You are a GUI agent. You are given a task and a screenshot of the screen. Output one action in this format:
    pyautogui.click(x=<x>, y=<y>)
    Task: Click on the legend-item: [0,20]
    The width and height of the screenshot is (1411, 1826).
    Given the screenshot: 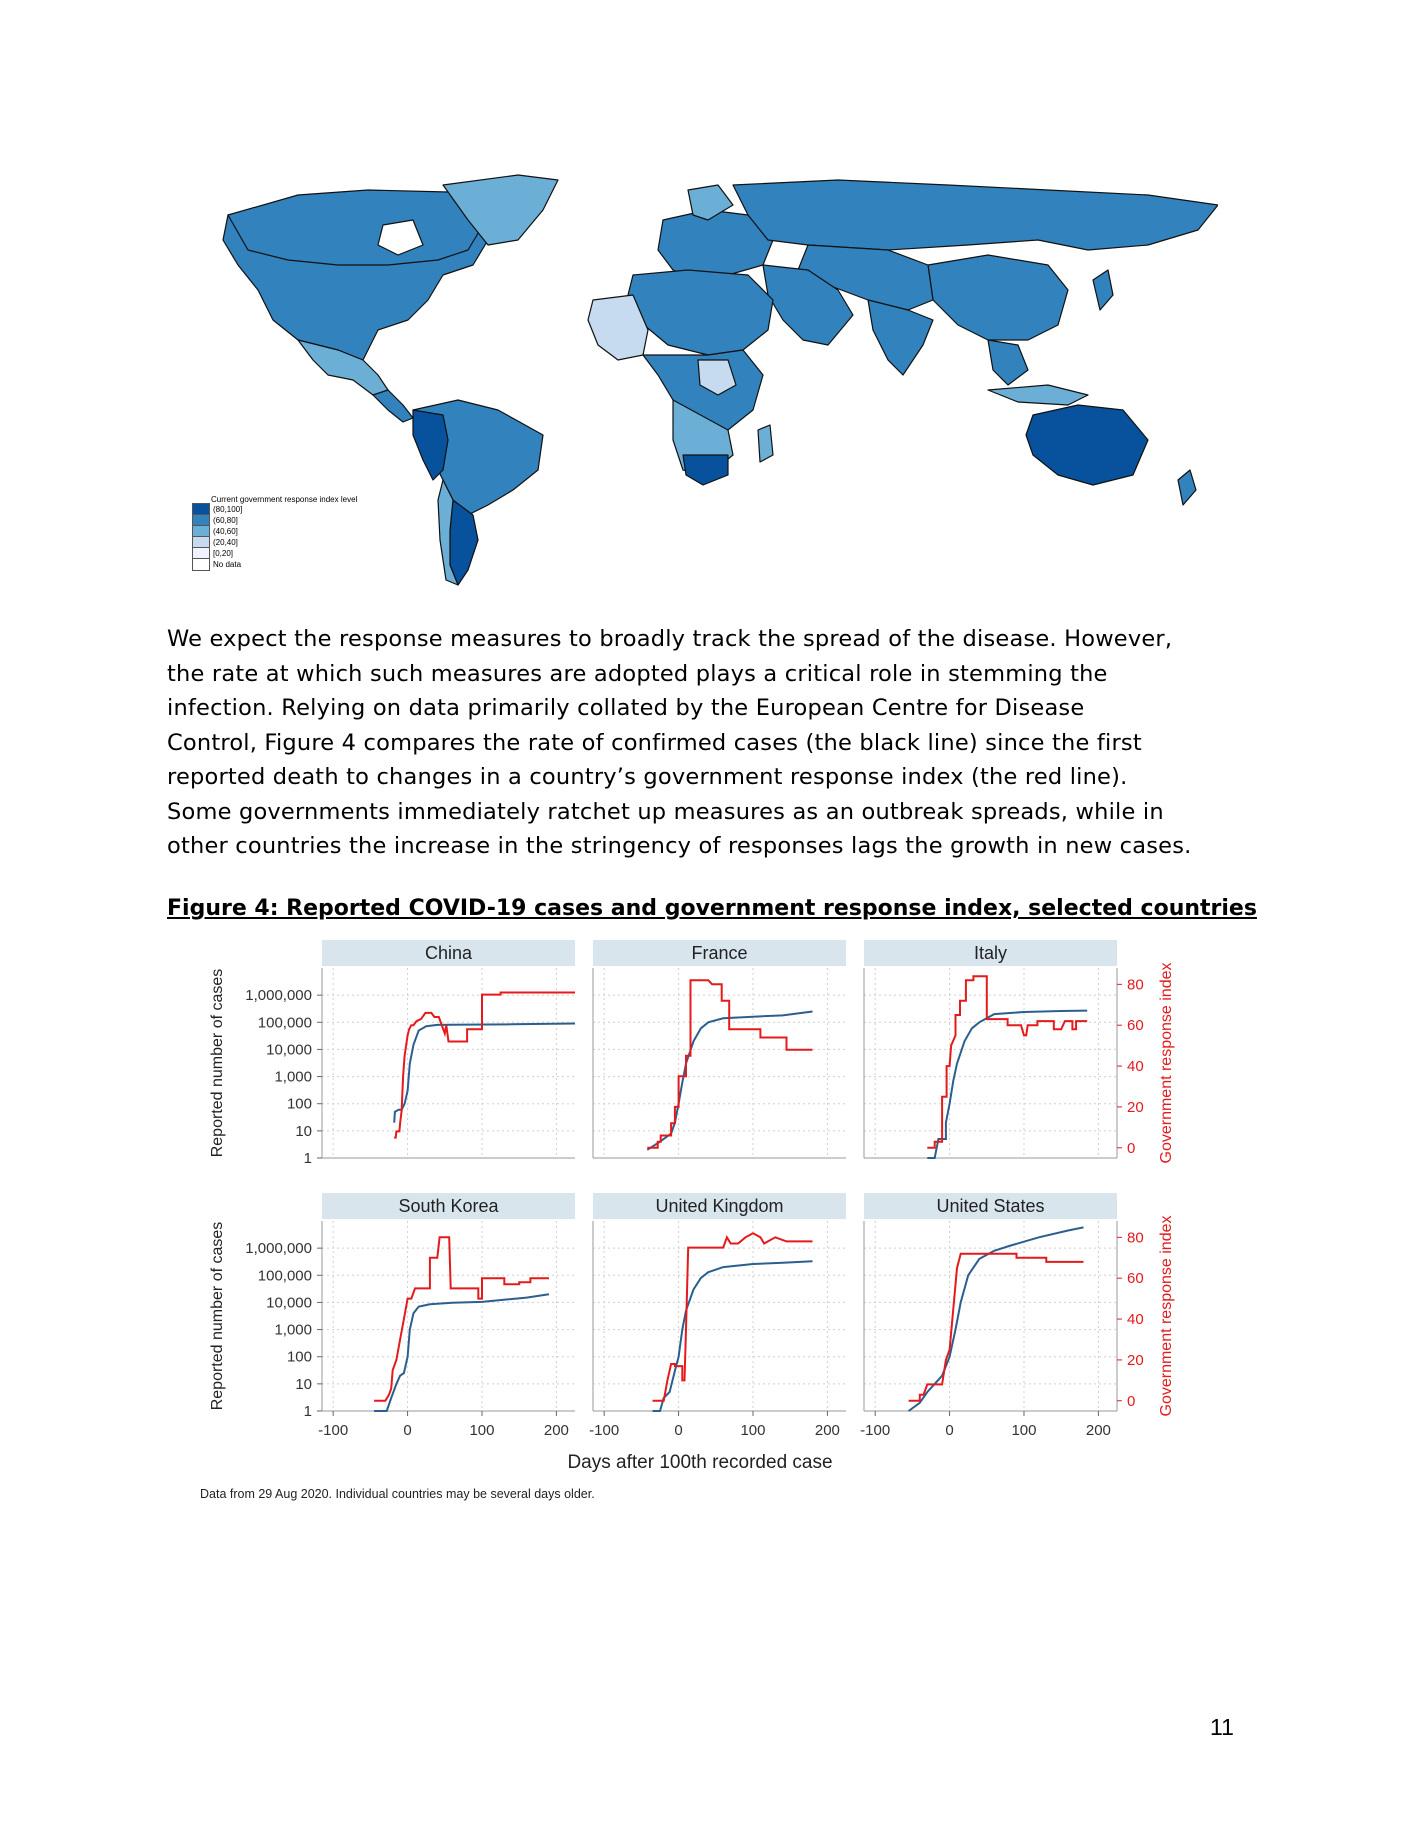 What is the action you would take?
    pyautogui.click(x=274, y=553)
    